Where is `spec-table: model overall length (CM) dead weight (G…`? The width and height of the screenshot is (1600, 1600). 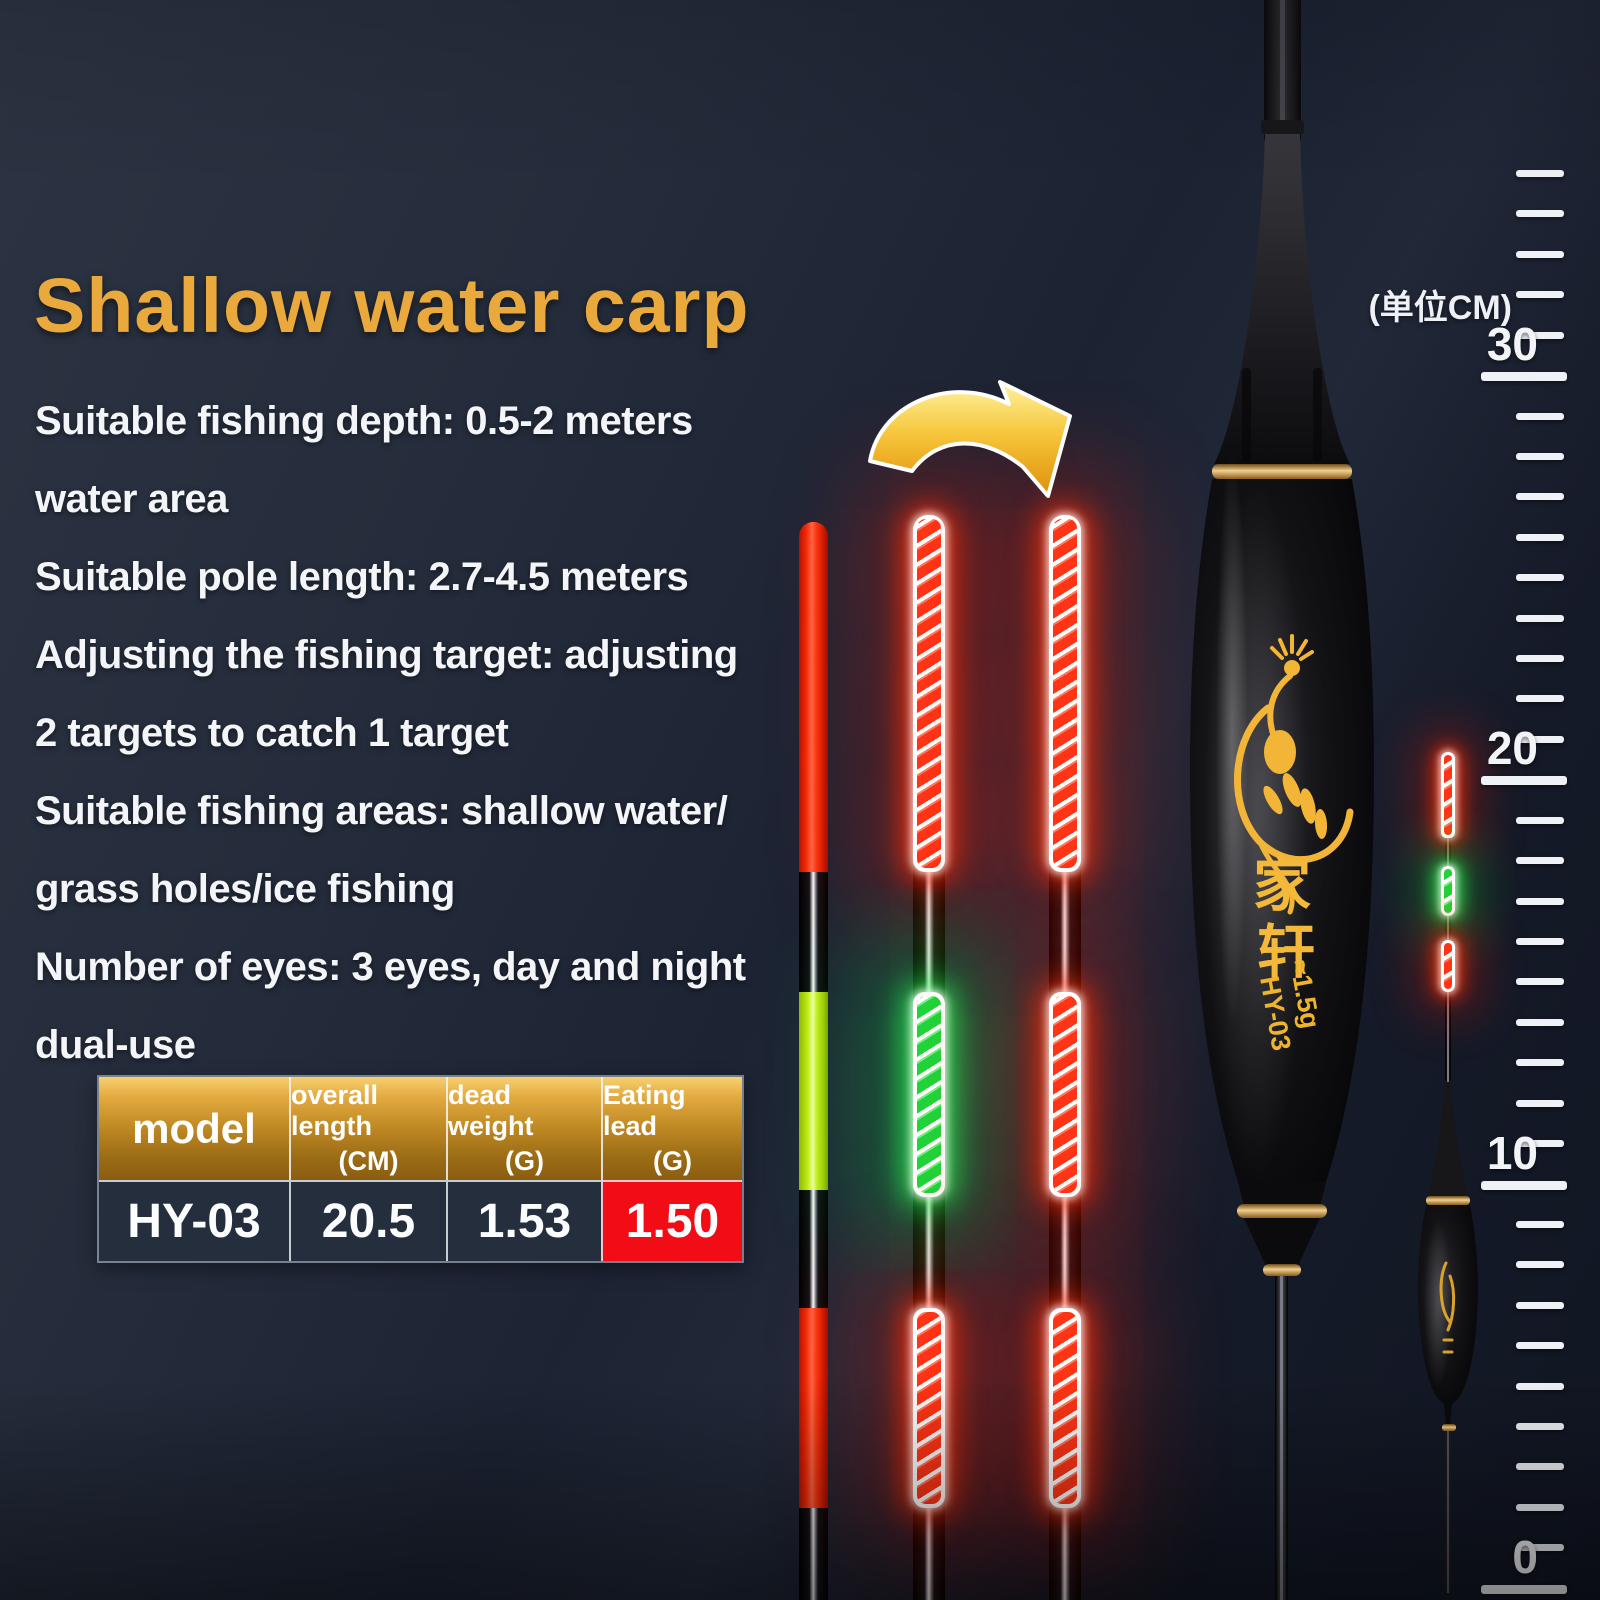 spec-table: model overall length (CM) dead weight (G… is located at coordinates (420, 1169).